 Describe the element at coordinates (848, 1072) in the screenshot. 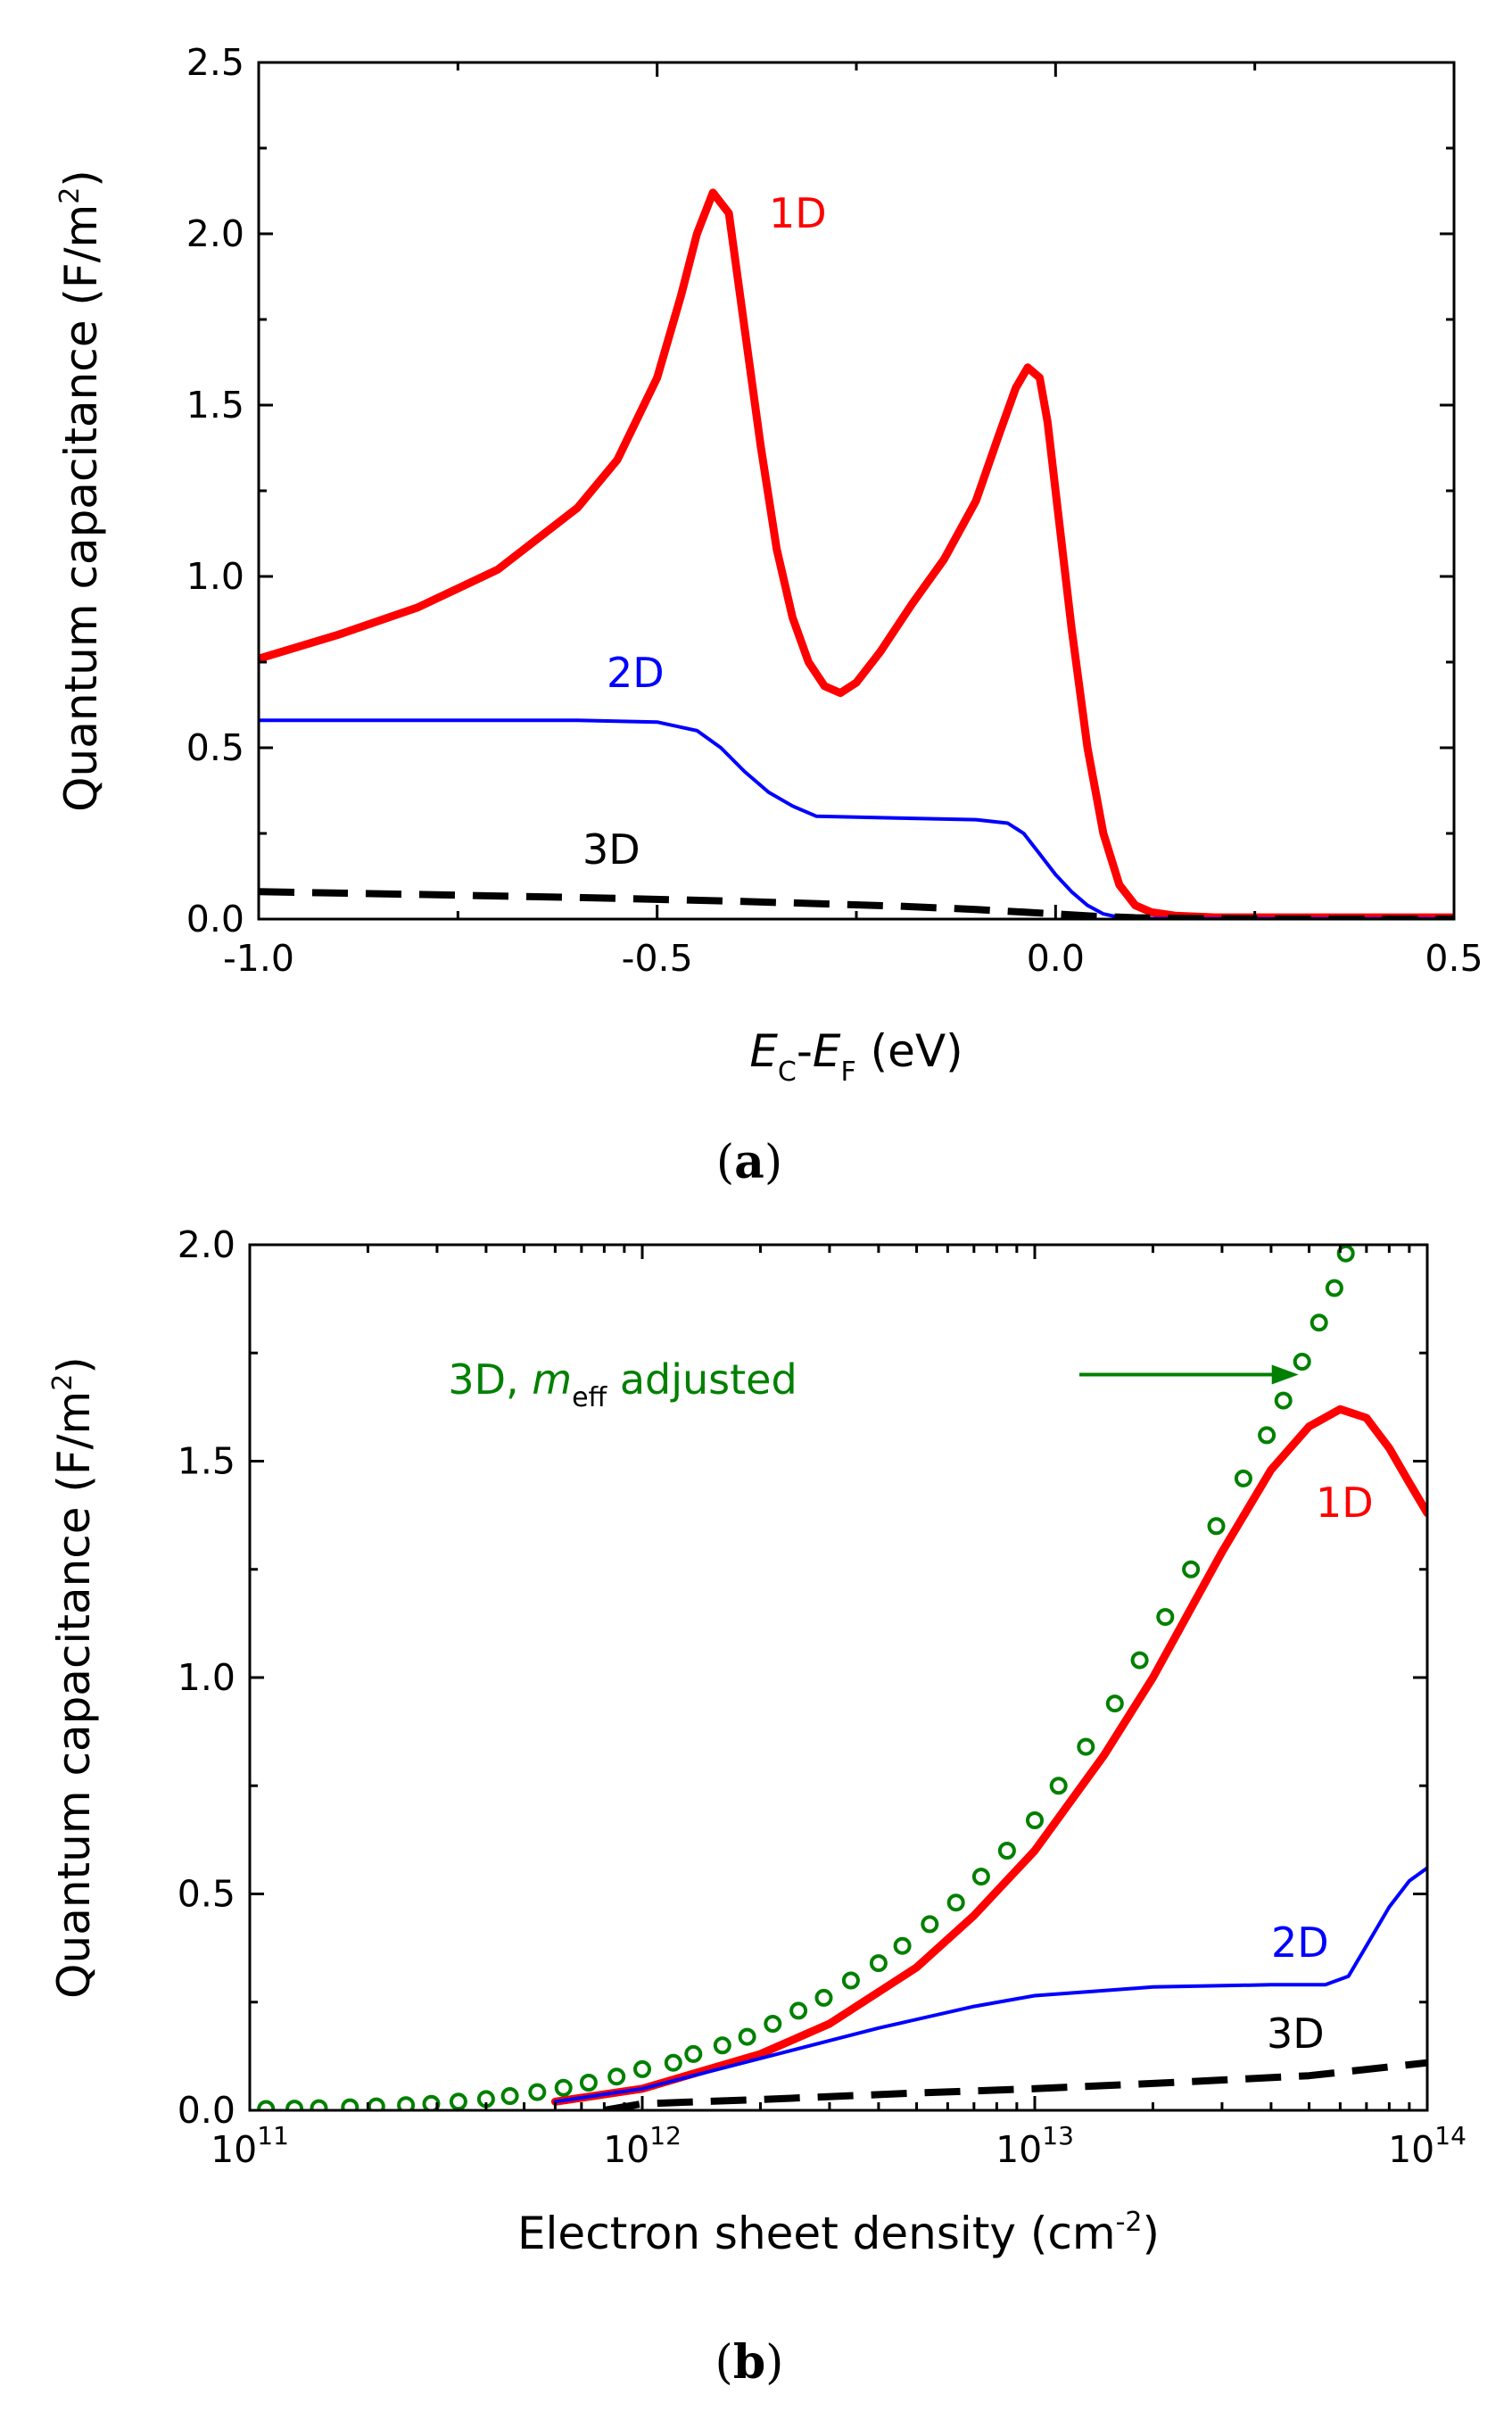

I see `chart-a-xlabel-sub2: F` at that location.